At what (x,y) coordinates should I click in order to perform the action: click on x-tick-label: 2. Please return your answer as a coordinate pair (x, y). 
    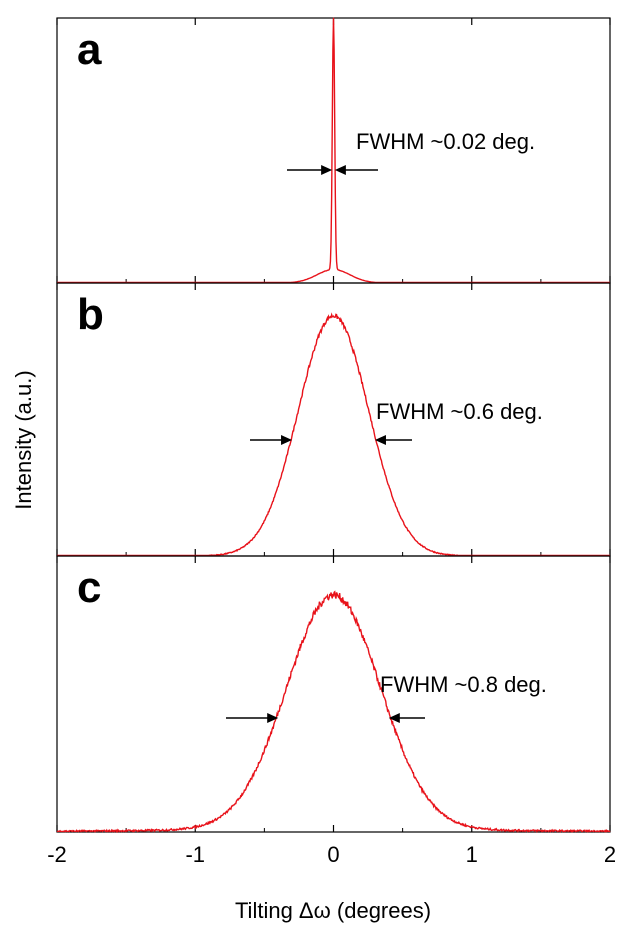
    Looking at the image, I should click on (610, 854).